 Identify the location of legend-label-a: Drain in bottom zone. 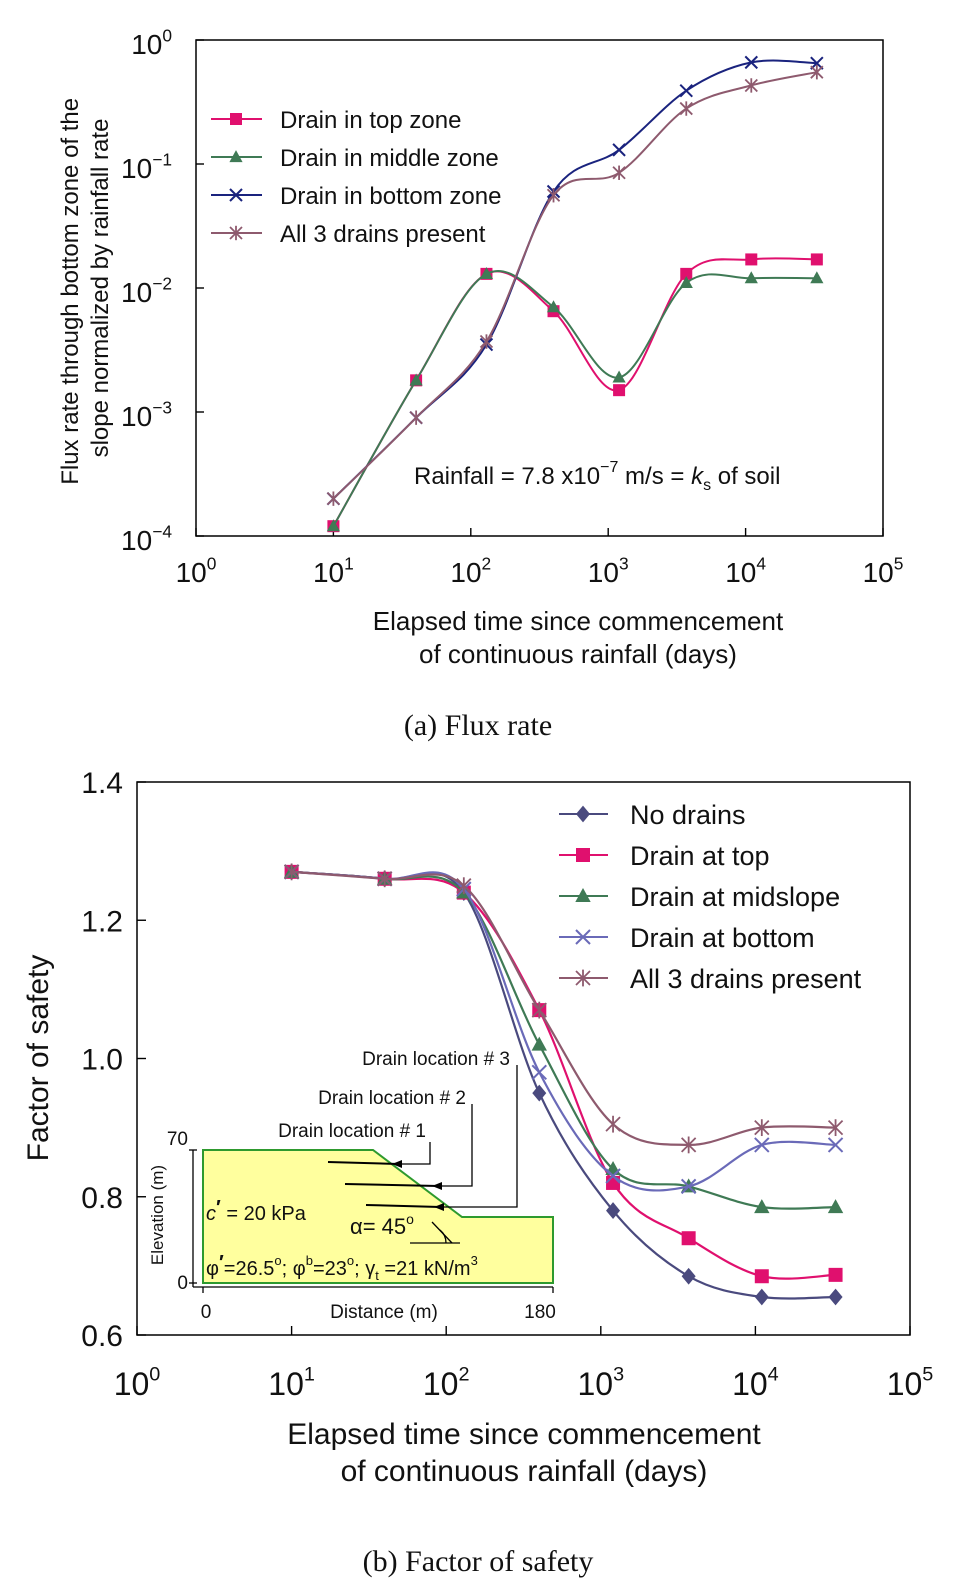
(390, 196).